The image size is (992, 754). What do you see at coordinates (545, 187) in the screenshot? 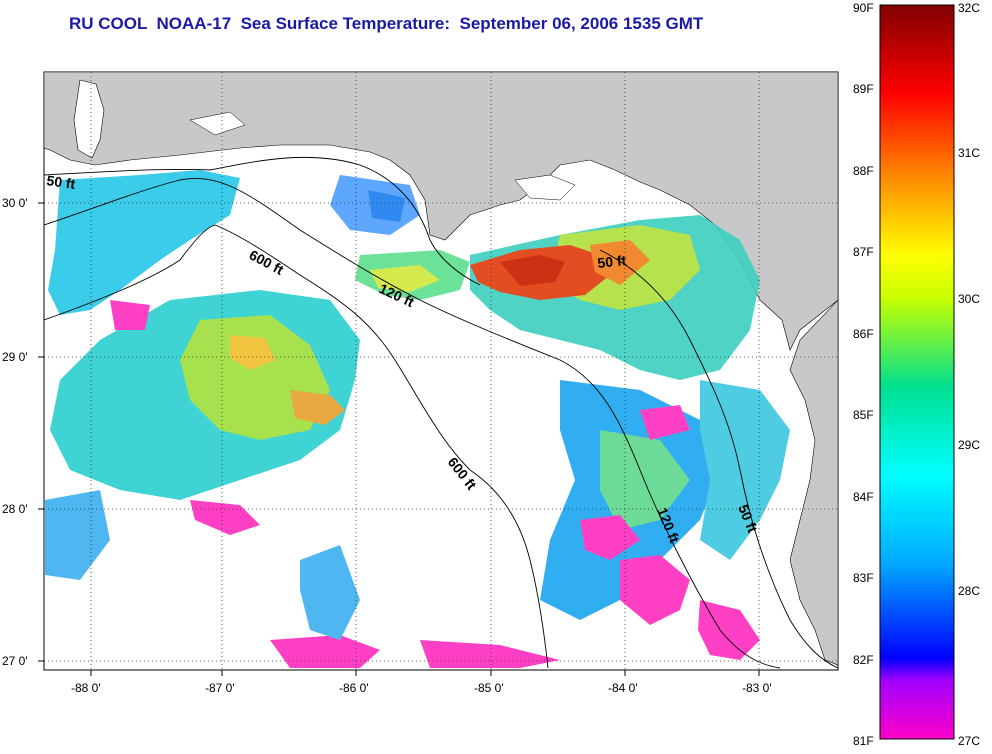
I see `apalachicola-bay` at bounding box center [545, 187].